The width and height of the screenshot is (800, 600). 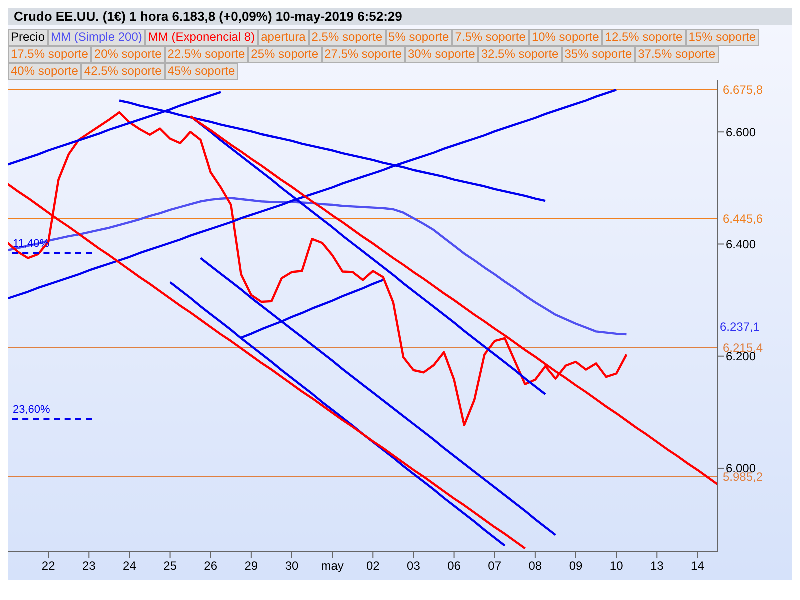 What do you see at coordinates (292, 566) in the screenshot?
I see `x-tick-label: 30` at bounding box center [292, 566].